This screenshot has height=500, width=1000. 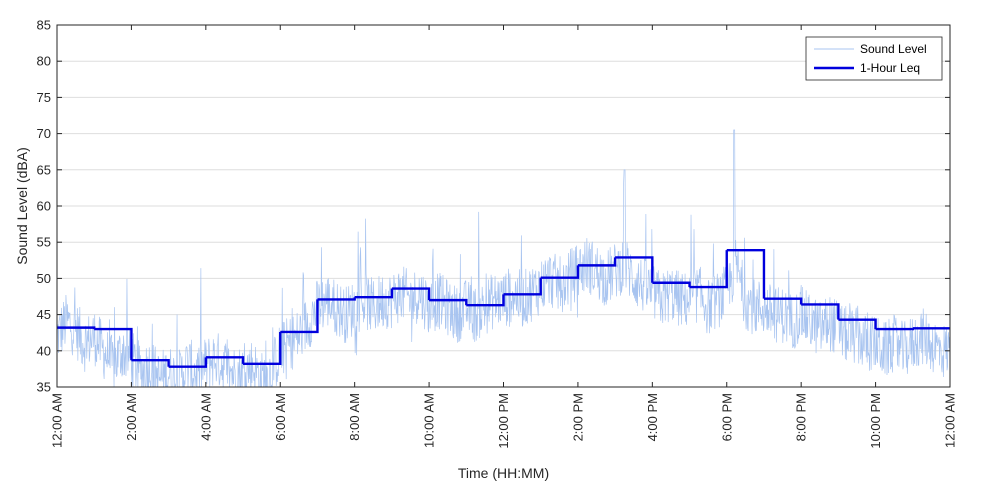 I want to click on x-tick-label: 2:00 PM, so click(x=577, y=417).